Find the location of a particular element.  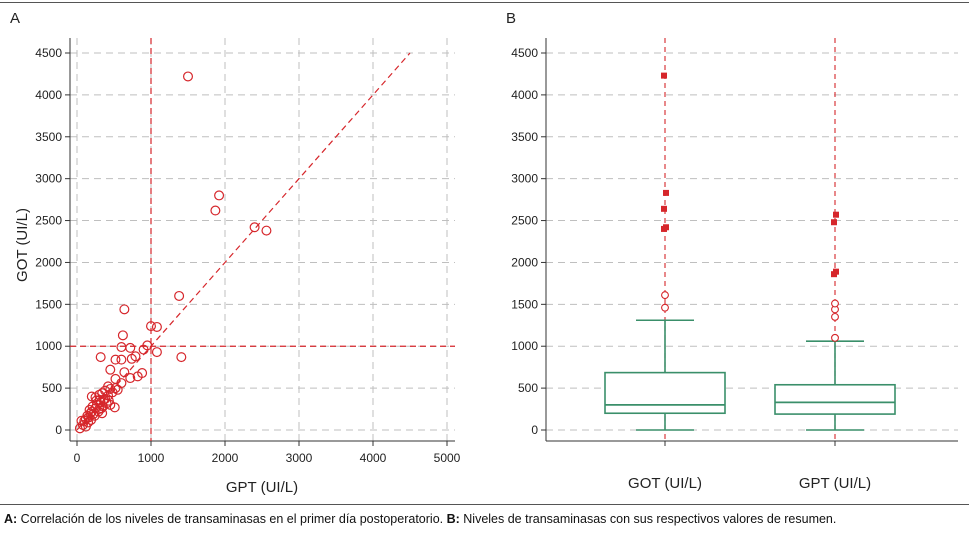

panel-b-ytick-label: 500 is located at coordinates (528, 388).